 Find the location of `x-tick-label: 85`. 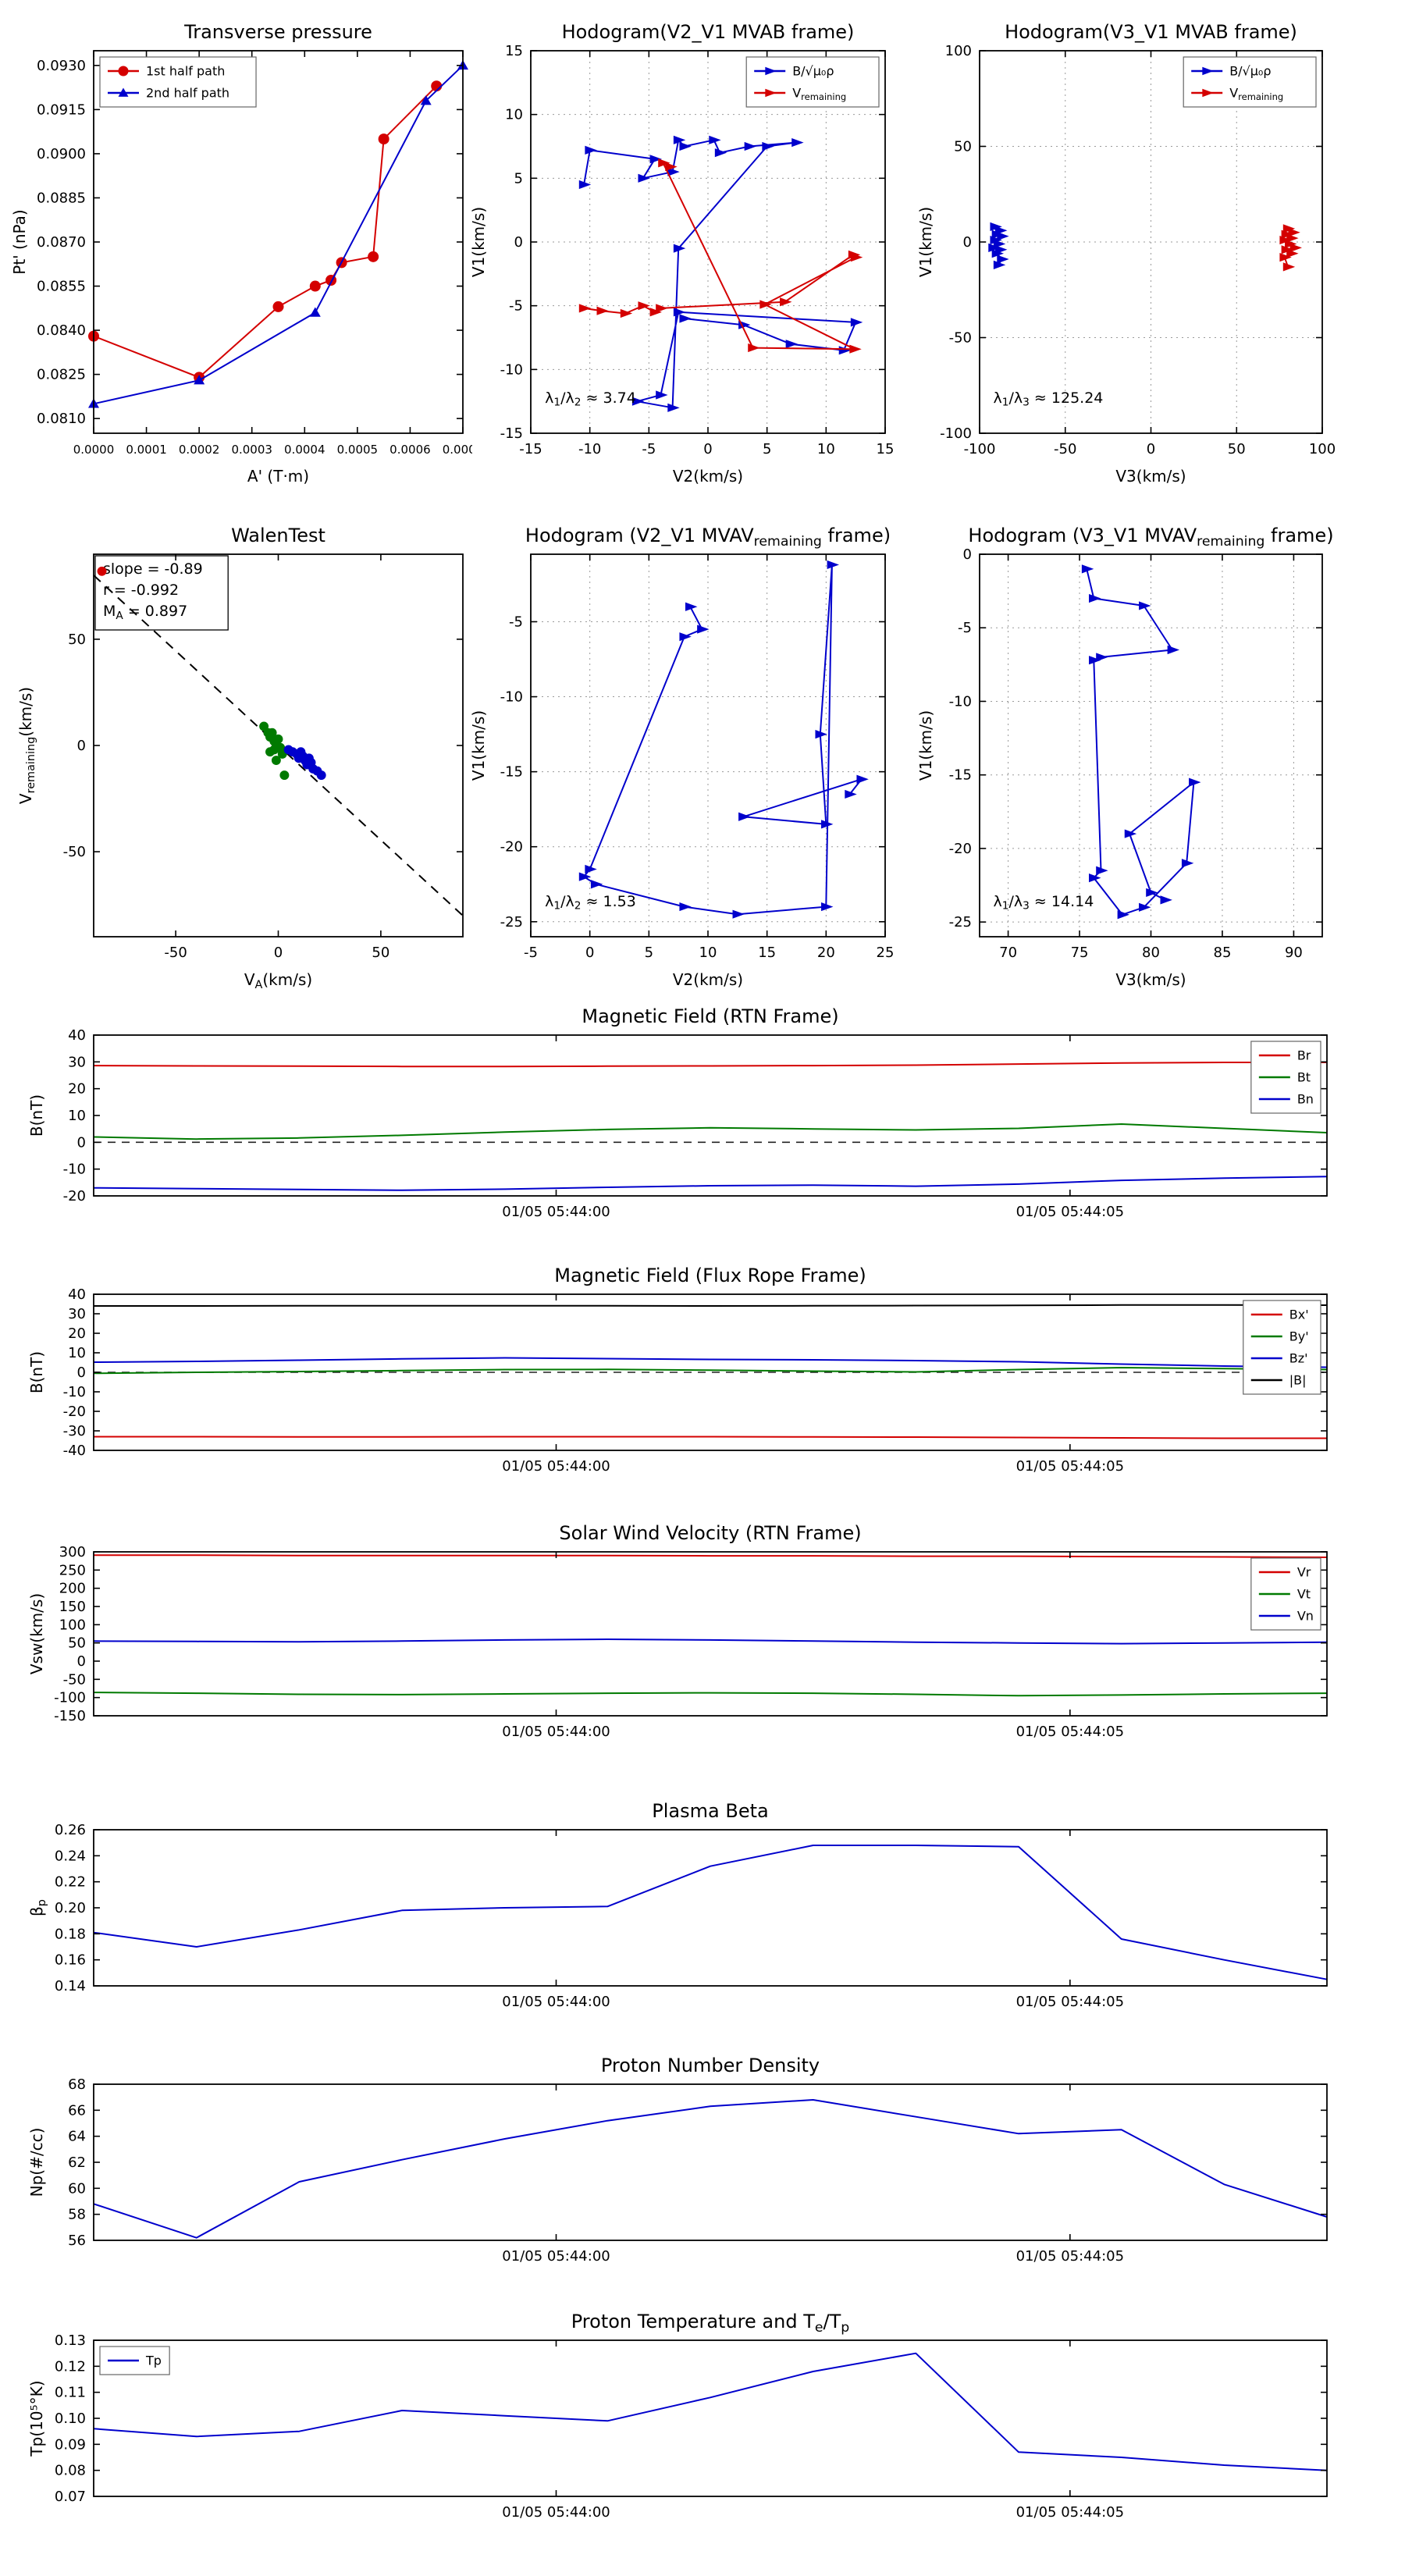

x-tick-label: 85 is located at coordinates (1223, 953).